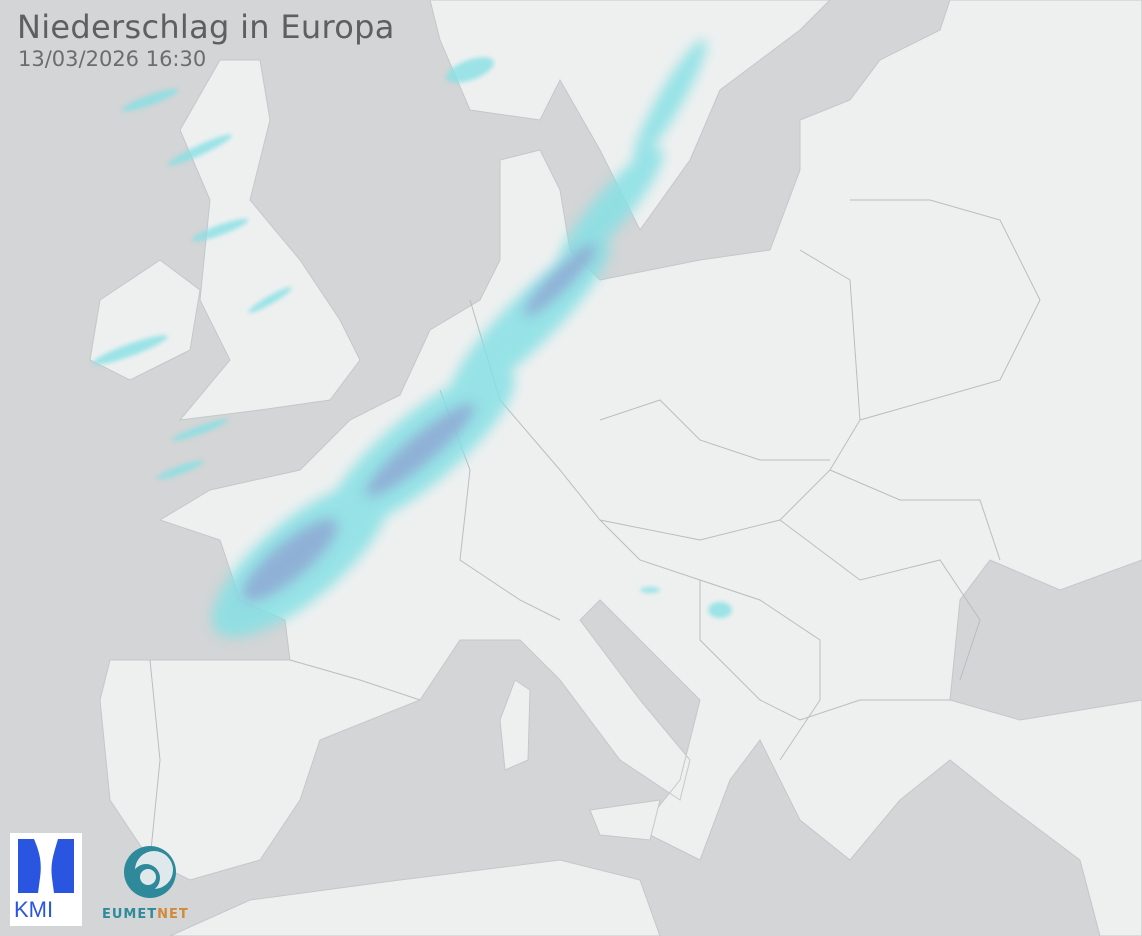 The width and height of the screenshot is (1142, 936). I want to click on map-title: Niederschlag in Europa, so click(206, 27).